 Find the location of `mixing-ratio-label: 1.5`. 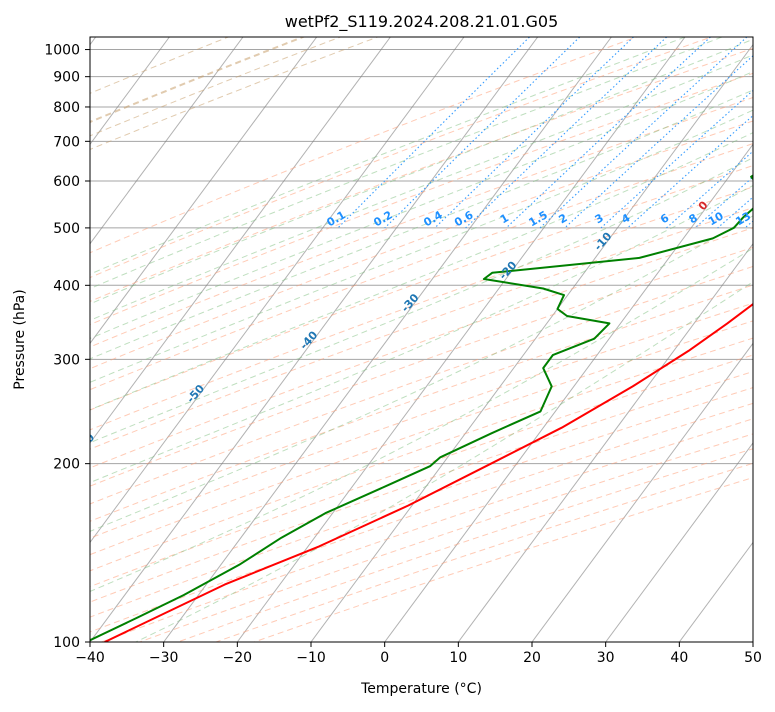

mixing-ratio-label: 1.5 is located at coordinates (538, 218).